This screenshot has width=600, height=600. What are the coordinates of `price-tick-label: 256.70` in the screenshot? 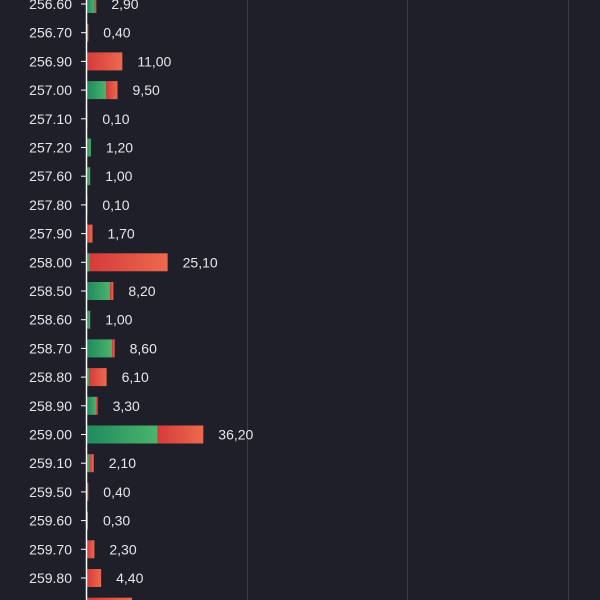 It's located at (50, 33).